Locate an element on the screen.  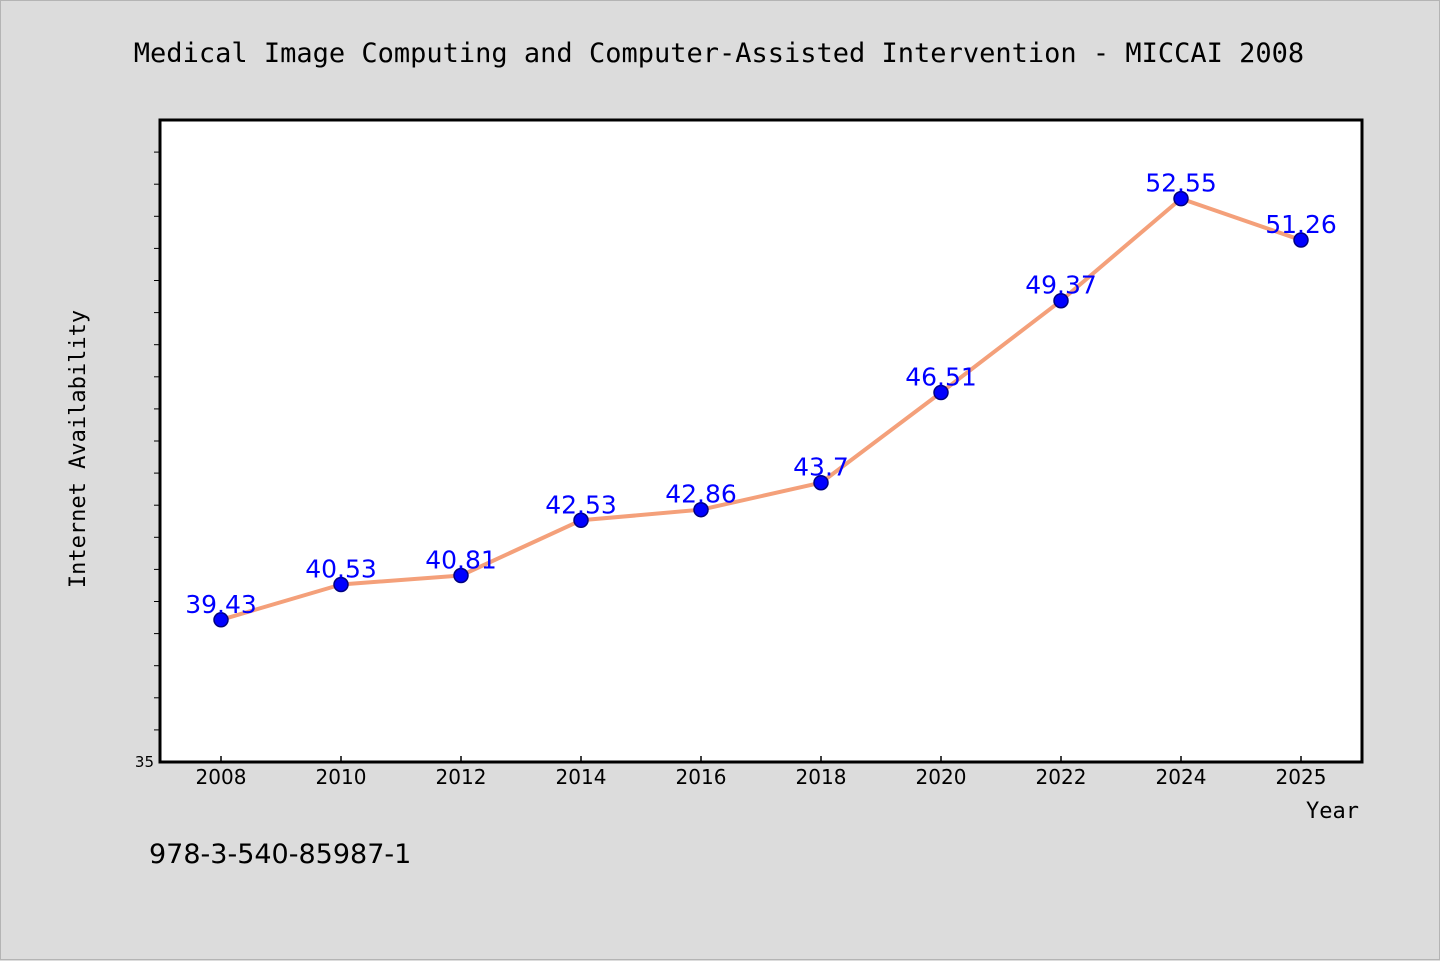
data-label: 42.53 is located at coordinates (581, 504).